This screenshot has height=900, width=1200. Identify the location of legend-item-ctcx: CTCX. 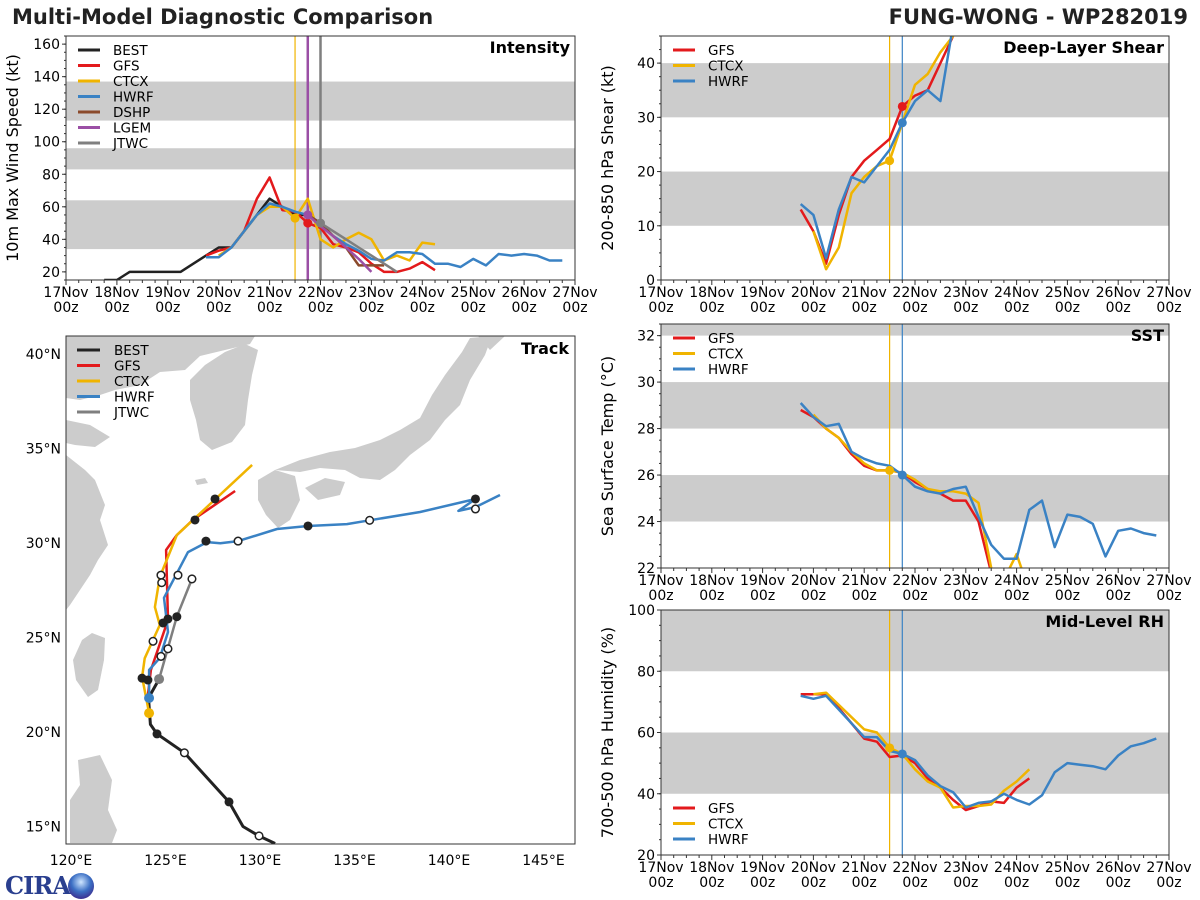
(708, 355).